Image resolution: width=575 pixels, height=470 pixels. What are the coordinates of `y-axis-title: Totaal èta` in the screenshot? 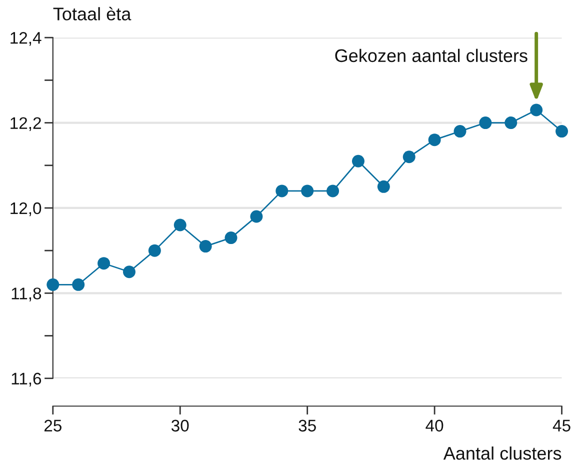 It's located at (92, 13).